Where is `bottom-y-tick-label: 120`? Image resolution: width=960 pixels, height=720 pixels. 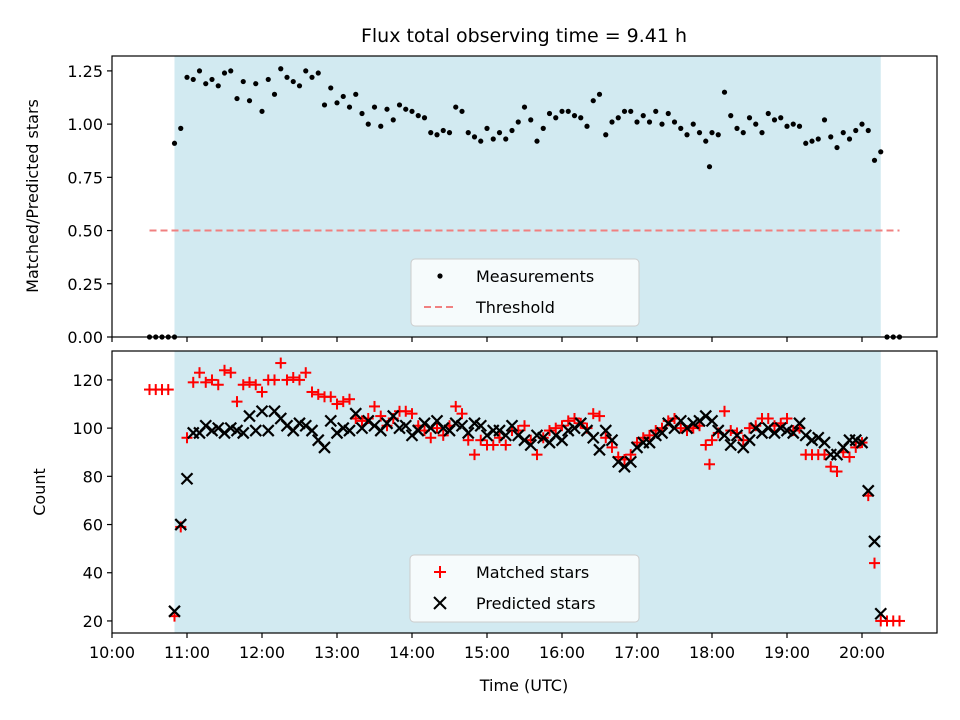 bottom-y-tick-label: 120 is located at coordinates (87, 380).